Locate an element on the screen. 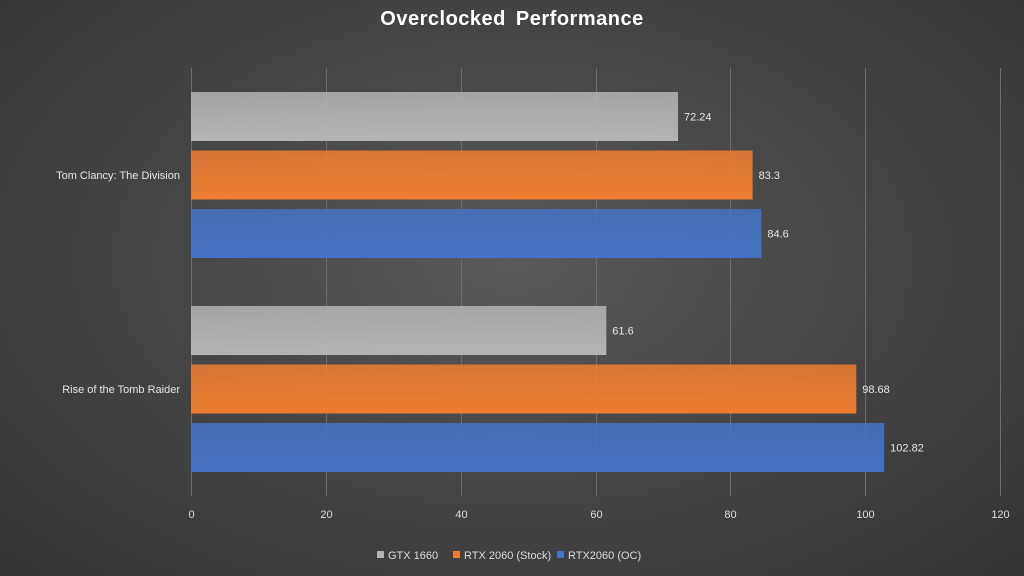 This screenshot has height=576, width=1024. data-label: 72.24 is located at coordinates (698, 118).